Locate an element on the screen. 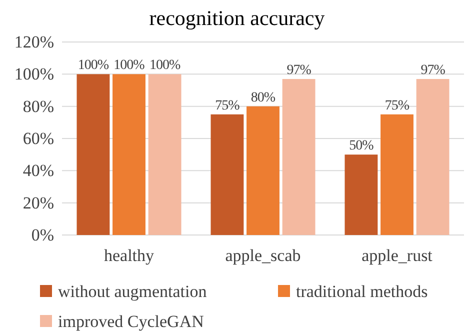 This screenshot has height=331, width=474. data-label: 50% is located at coordinates (361, 146).